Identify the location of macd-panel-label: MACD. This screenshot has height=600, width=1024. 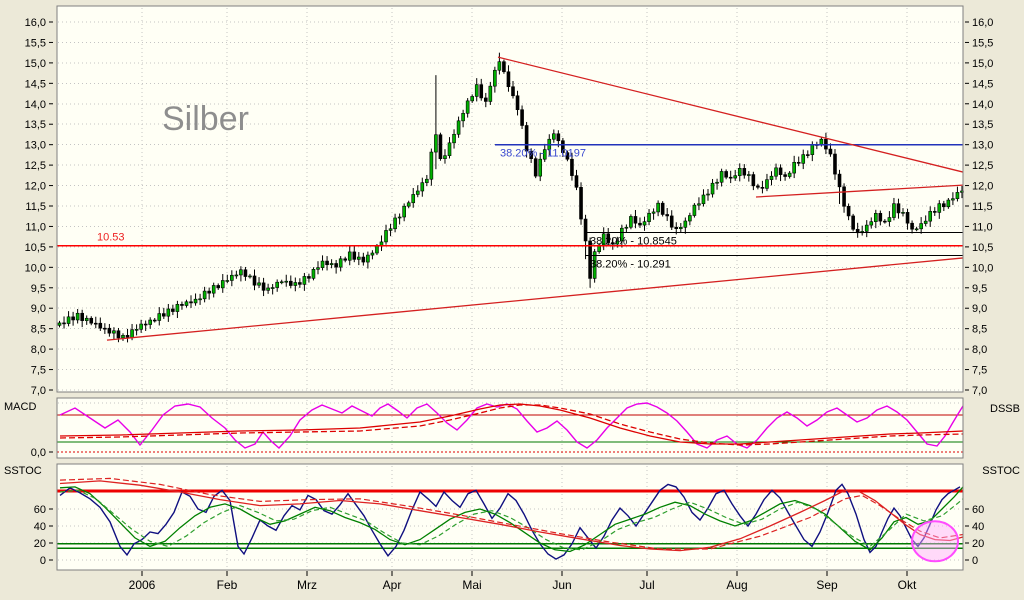
(20, 407).